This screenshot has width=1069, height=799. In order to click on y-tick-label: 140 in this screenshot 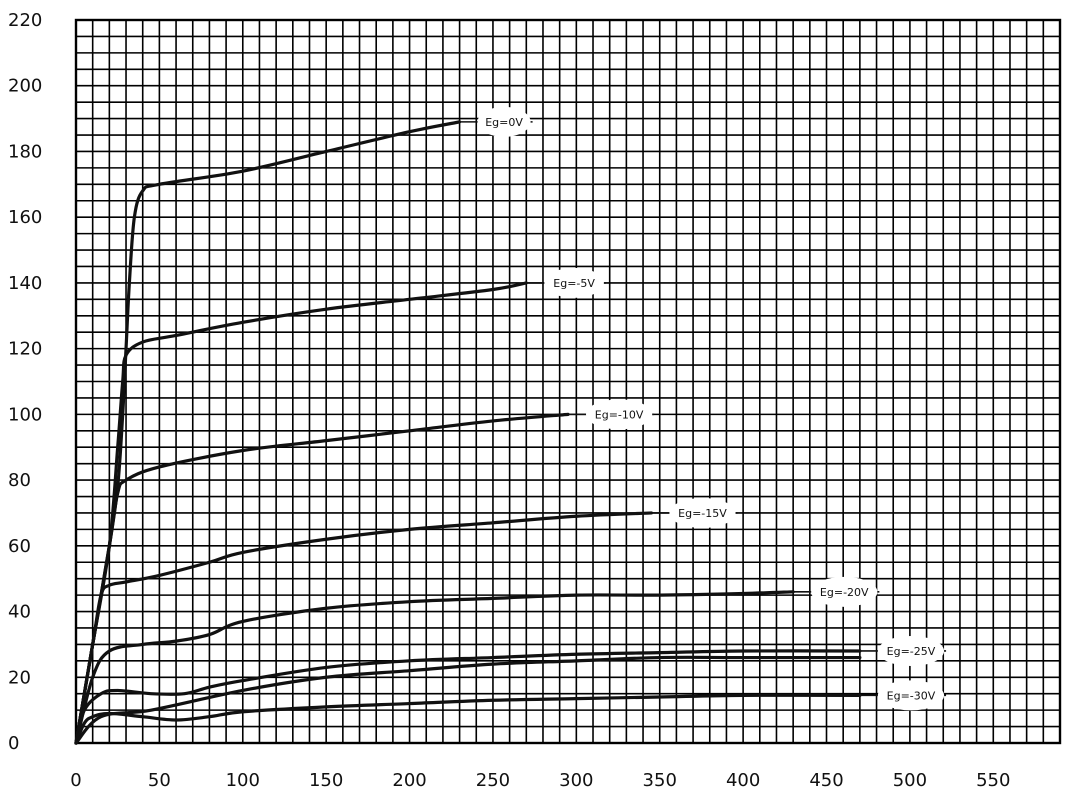, I will do `click(25, 283)`.